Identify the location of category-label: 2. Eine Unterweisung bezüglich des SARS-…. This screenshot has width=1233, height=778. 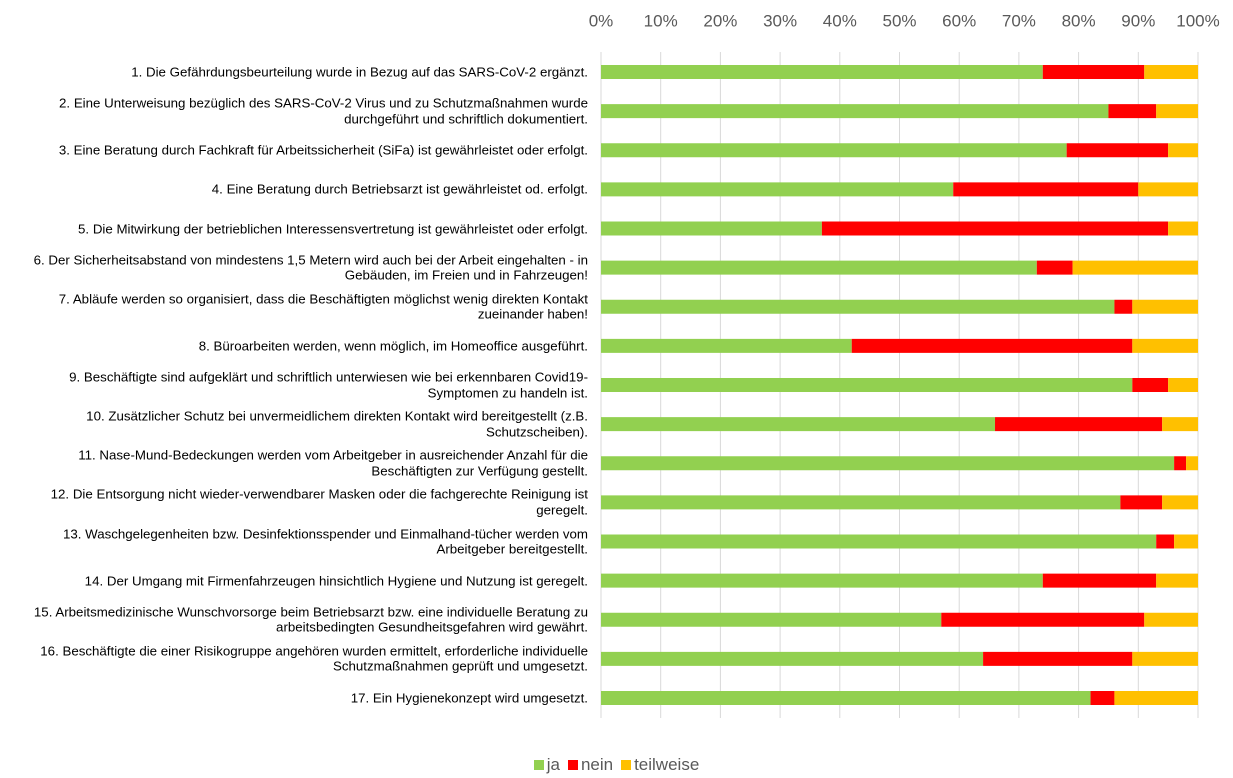
(323, 111).